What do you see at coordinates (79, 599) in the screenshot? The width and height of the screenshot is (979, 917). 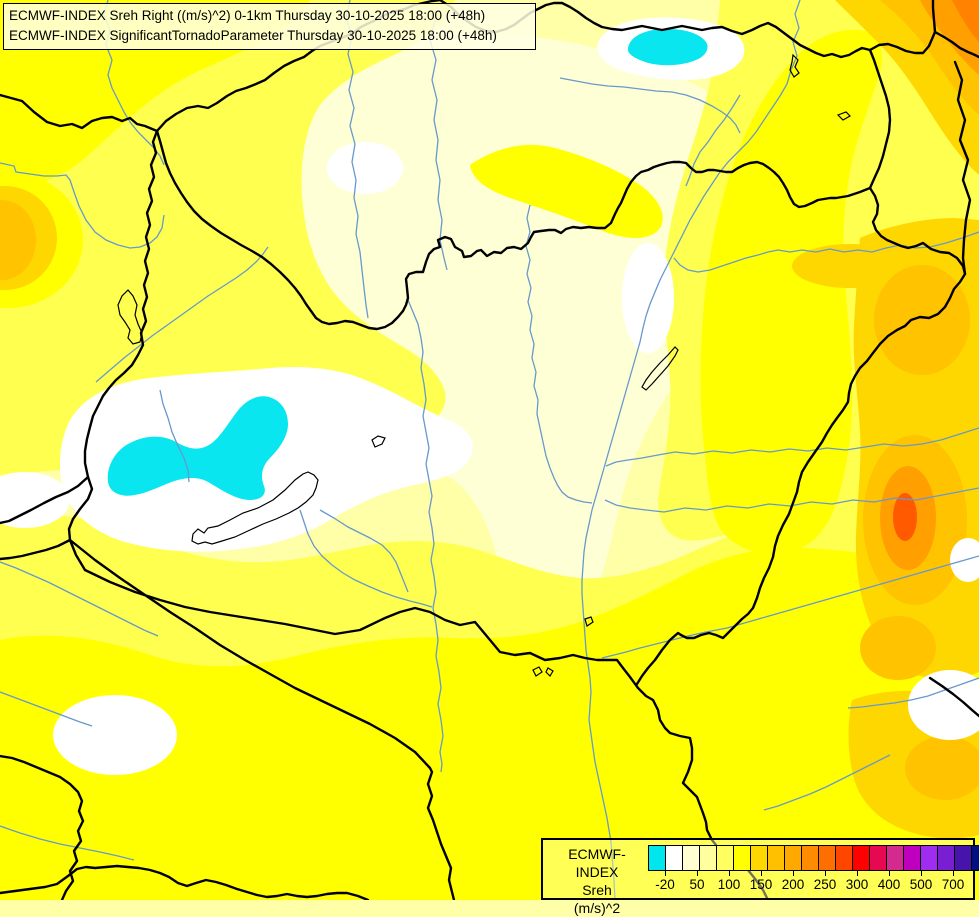 I see `mura-river` at bounding box center [79, 599].